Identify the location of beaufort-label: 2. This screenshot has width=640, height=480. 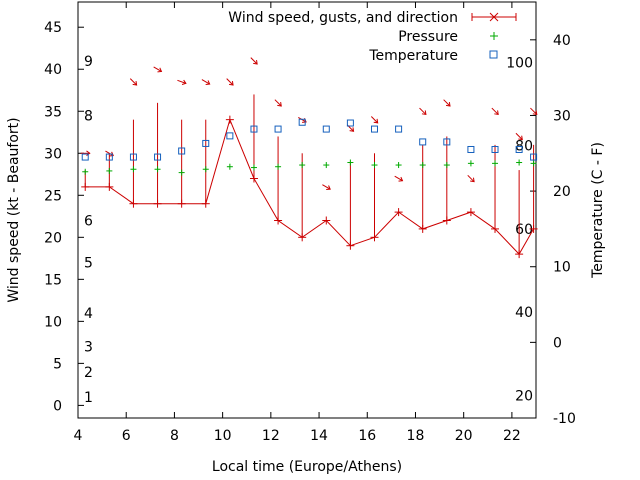
(88, 373).